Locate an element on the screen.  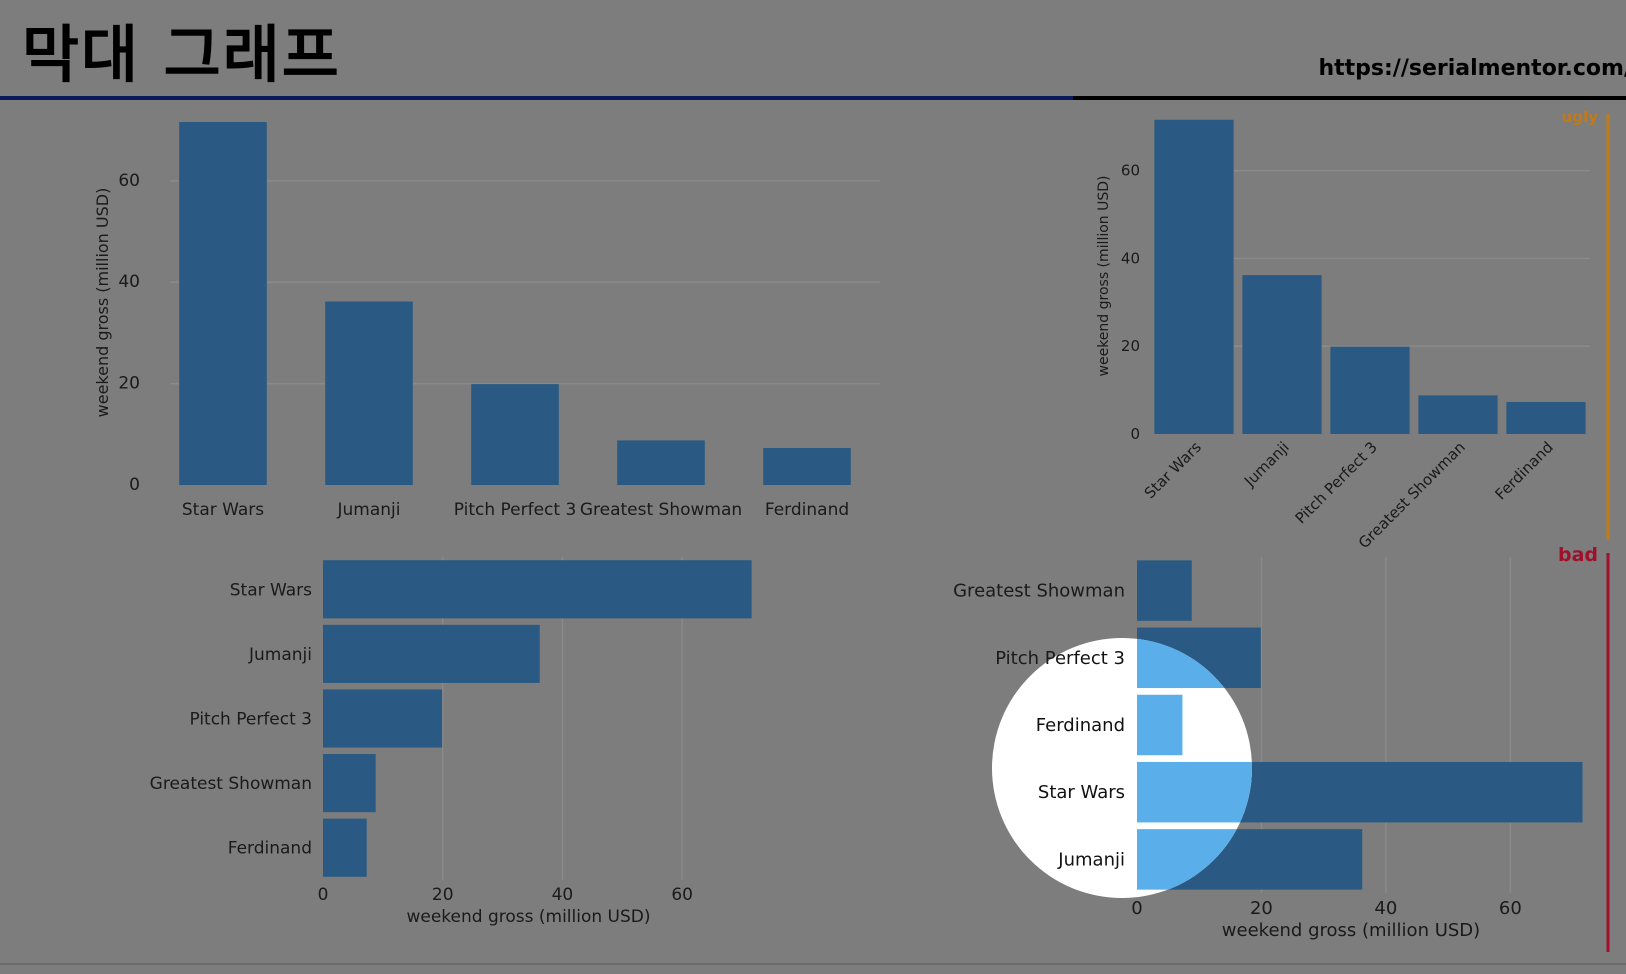
x-tick-label: Greatest Showman is located at coordinates (661, 510).